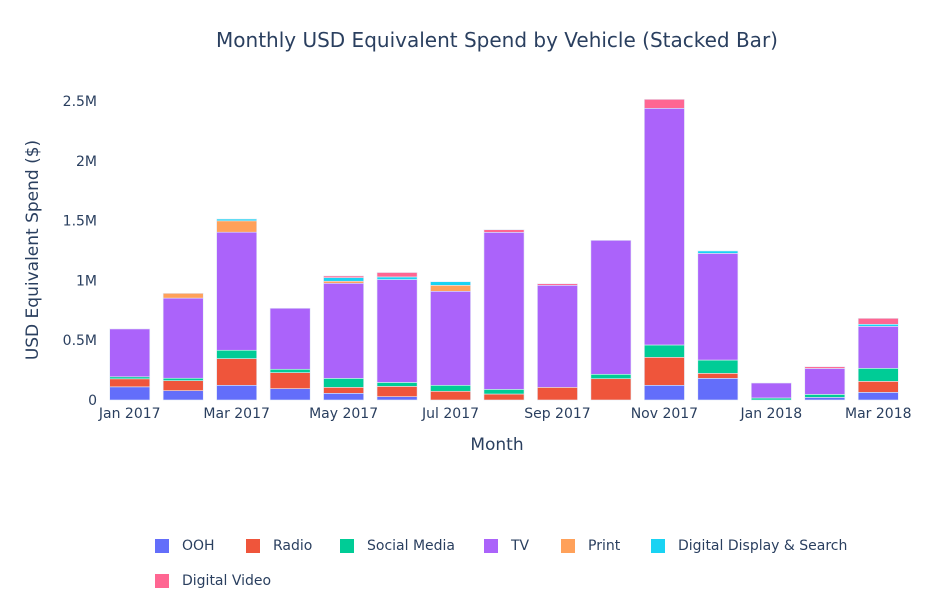 This screenshot has width=952, height=605. What do you see at coordinates (236, 414) in the screenshot?
I see `x-tick-label: Mar 2017` at bounding box center [236, 414].